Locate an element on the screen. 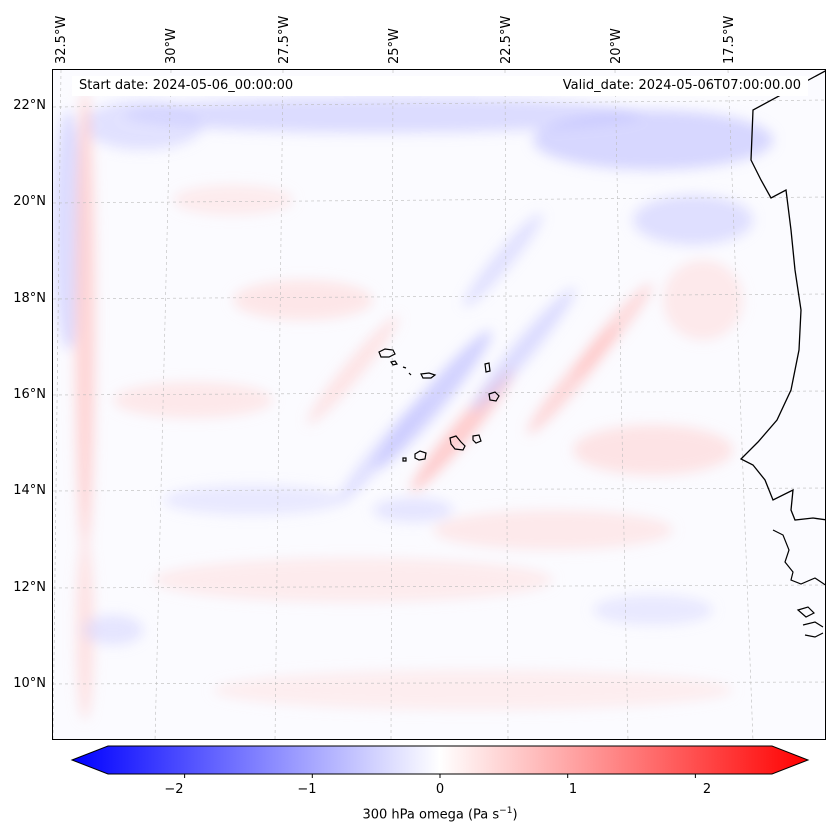 This screenshot has height=839, width=837. info-bar is located at coordinates (440, 86).